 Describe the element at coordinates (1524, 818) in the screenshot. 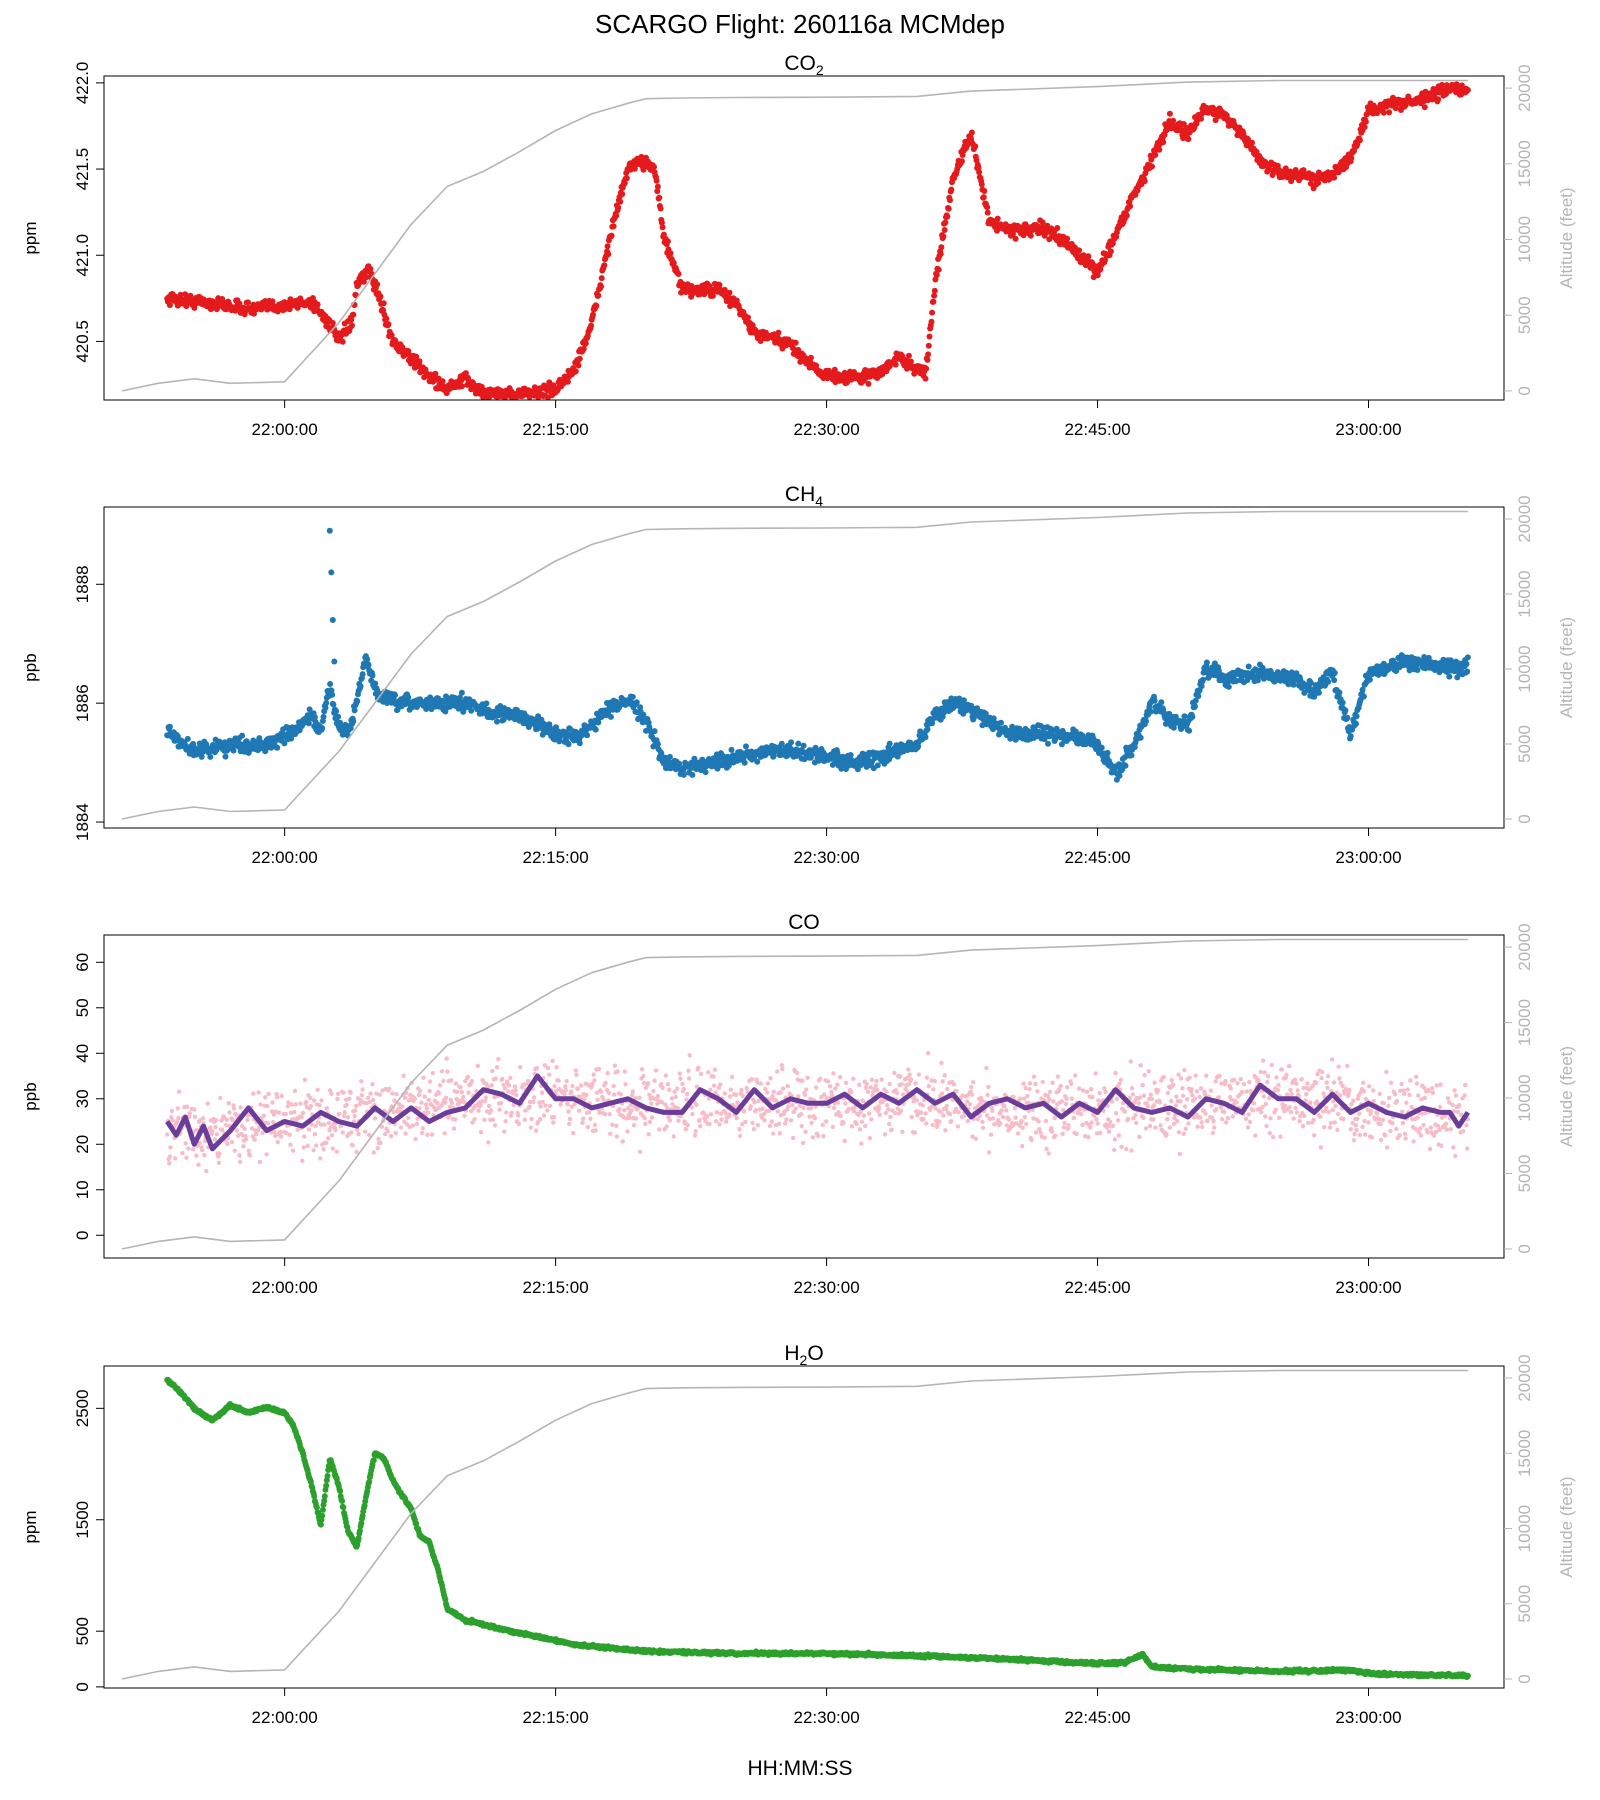

I see `y2-tick-label: 0` at that location.